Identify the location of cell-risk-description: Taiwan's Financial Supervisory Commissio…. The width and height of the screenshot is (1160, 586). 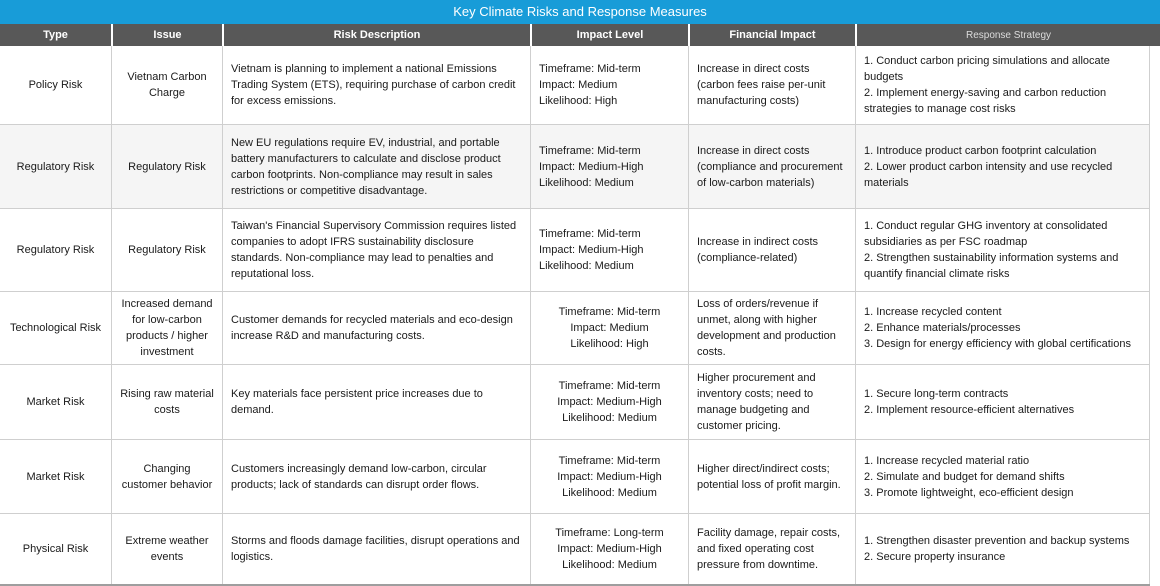
(376, 250).